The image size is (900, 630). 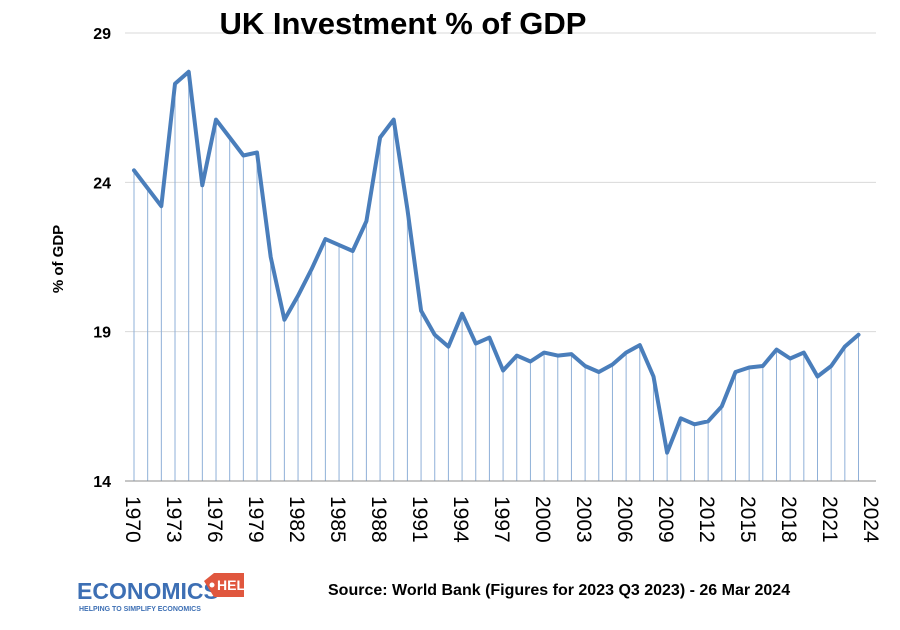 I want to click on y-tick-label: 19, so click(x=102, y=333).